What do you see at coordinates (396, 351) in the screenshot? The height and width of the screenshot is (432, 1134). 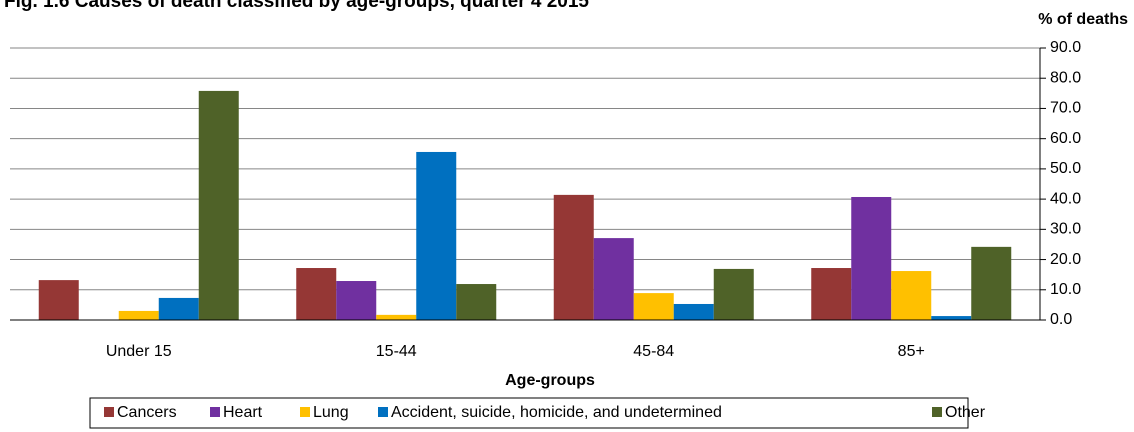 I see `x-tick-label: 15-44` at bounding box center [396, 351].